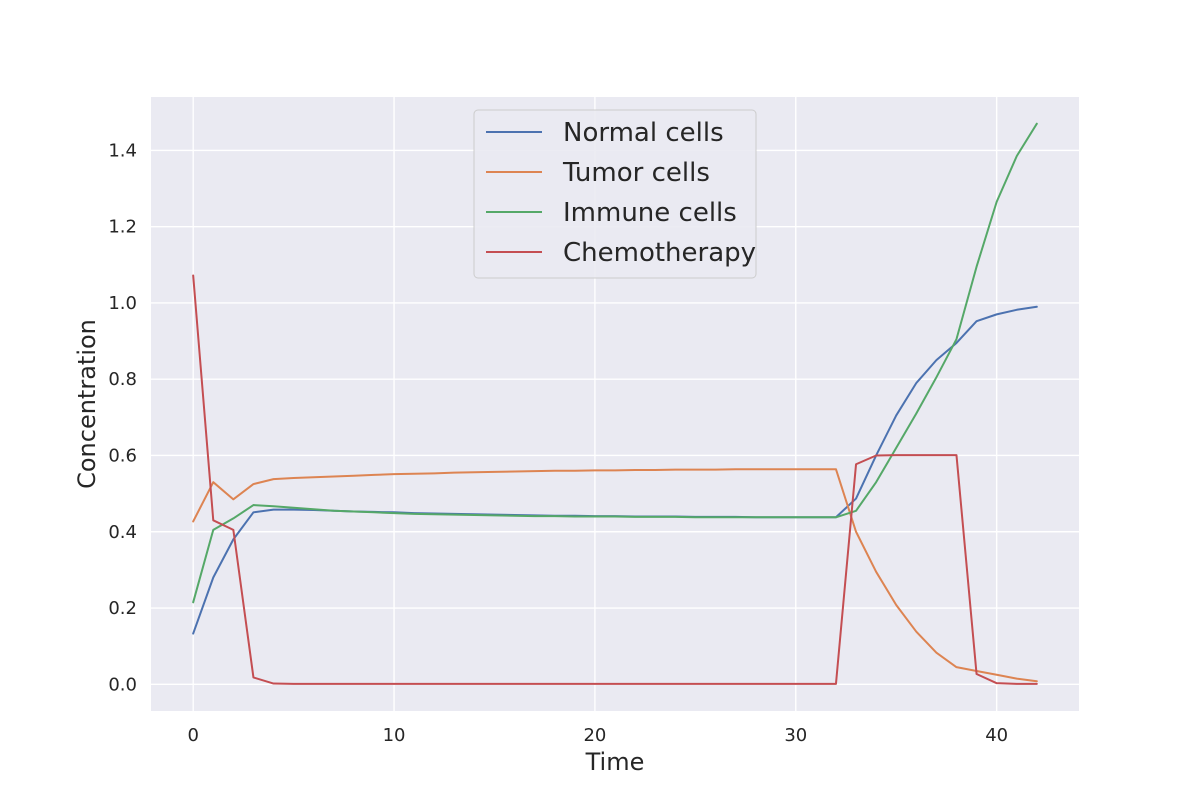 The width and height of the screenshot is (1200, 800). I want to click on x-tick-label: 10, so click(394, 735).